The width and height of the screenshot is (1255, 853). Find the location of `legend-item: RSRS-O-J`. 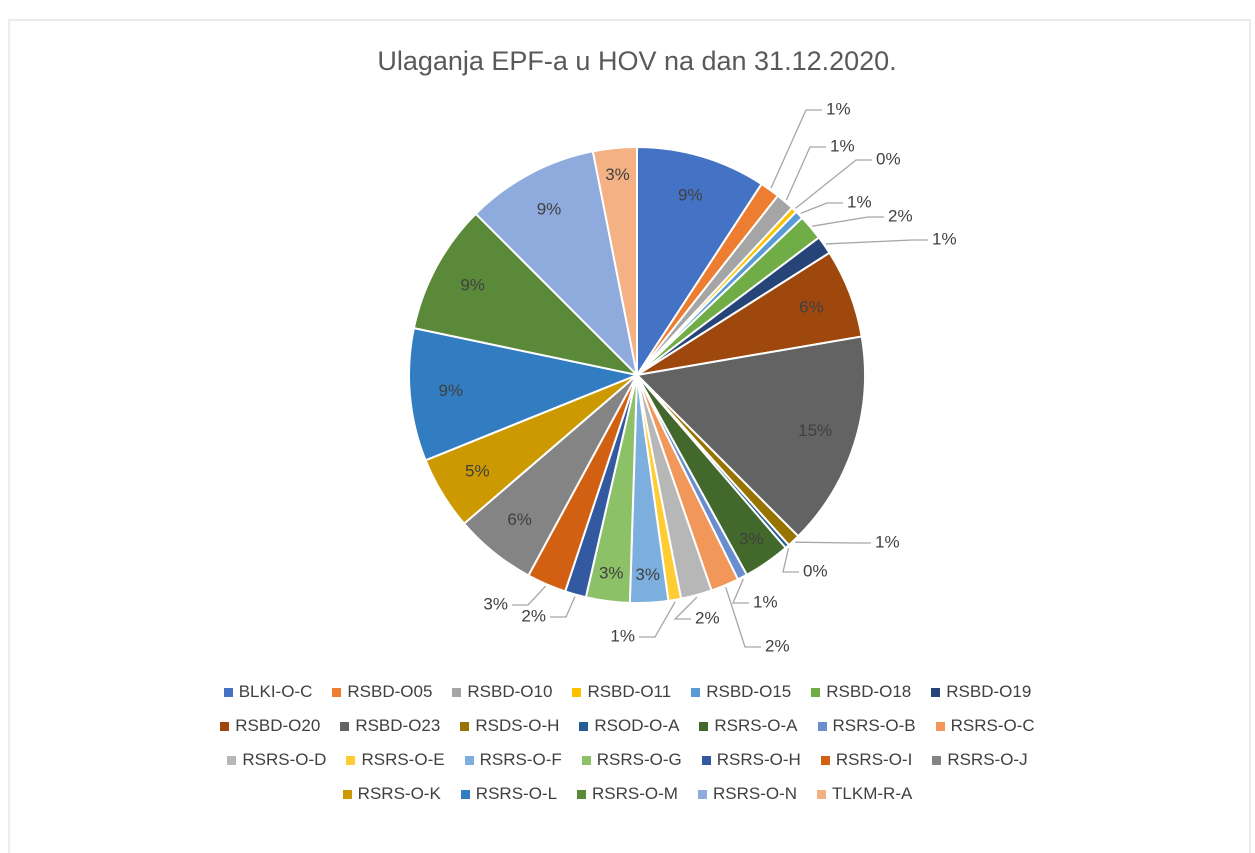

legend-item: RSRS-O-J is located at coordinates (980, 760).